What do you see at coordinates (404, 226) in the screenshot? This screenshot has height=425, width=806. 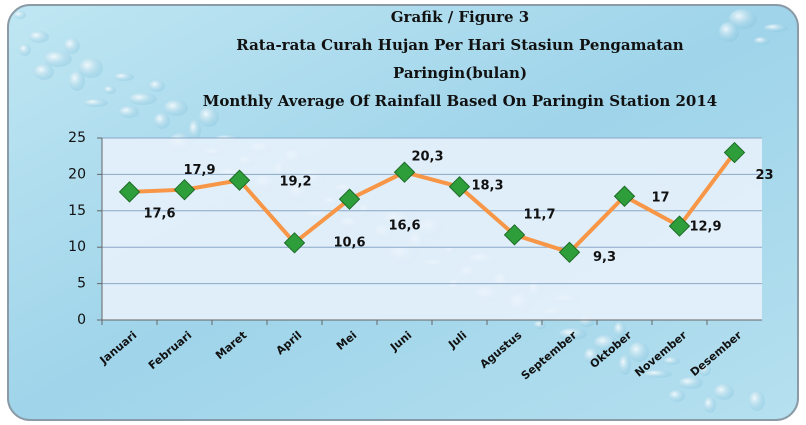 I see `data-label: 16,6` at bounding box center [404, 226].